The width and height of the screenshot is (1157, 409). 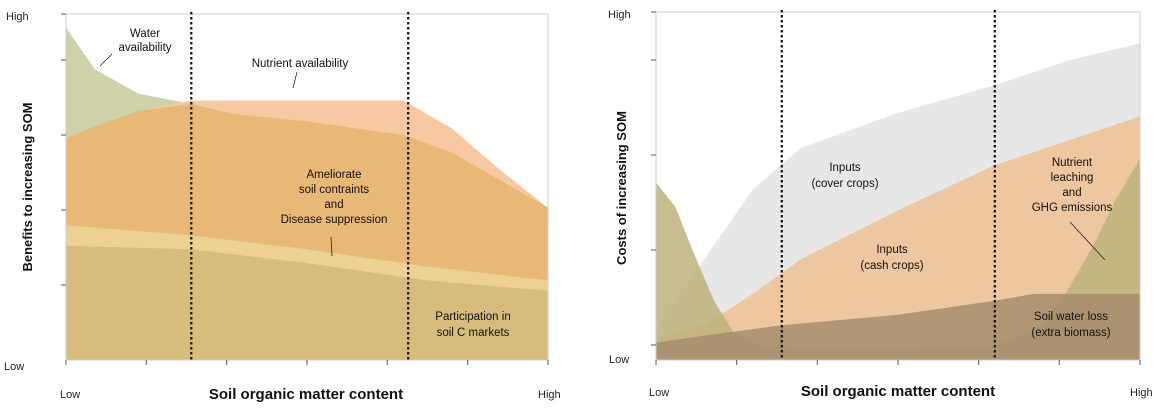 I want to click on costs-annotation: (cash crops), so click(x=891, y=266).